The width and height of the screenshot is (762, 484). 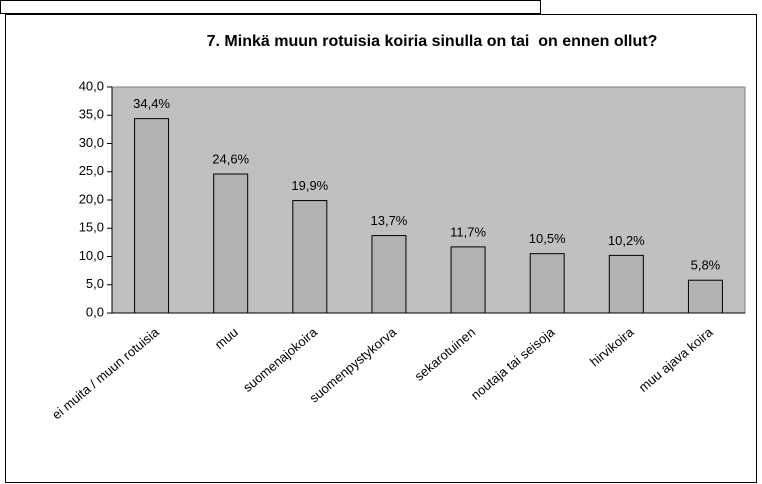 I want to click on y-tick-label: 10,0, so click(x=91, y=255).